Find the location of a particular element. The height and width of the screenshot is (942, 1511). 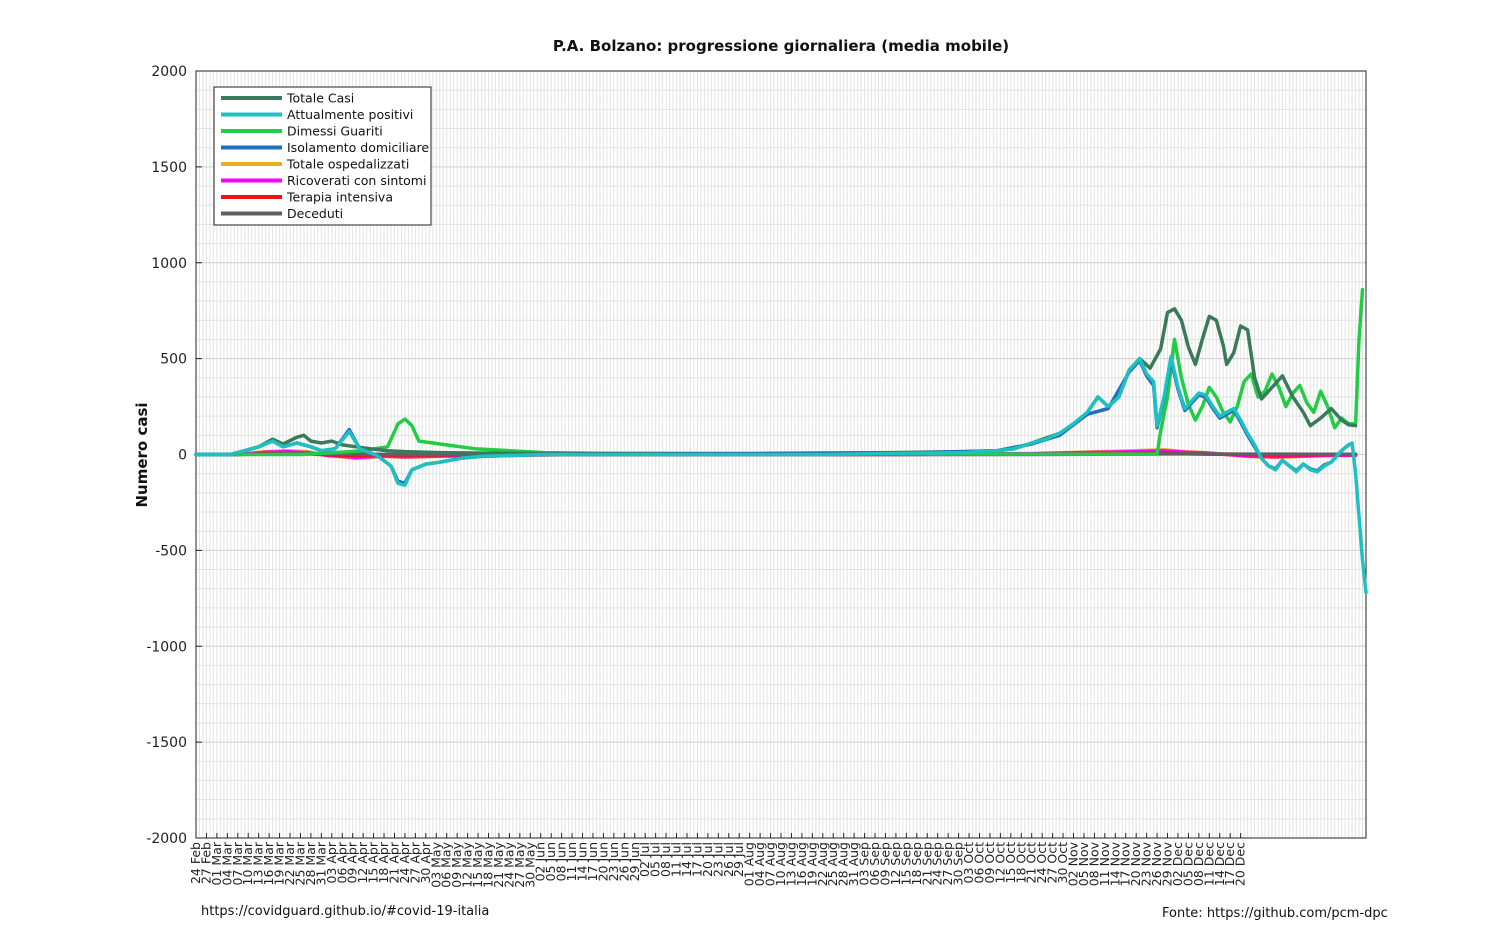

x-tick-label: 11 Jun is located at coordinates (571, 861).